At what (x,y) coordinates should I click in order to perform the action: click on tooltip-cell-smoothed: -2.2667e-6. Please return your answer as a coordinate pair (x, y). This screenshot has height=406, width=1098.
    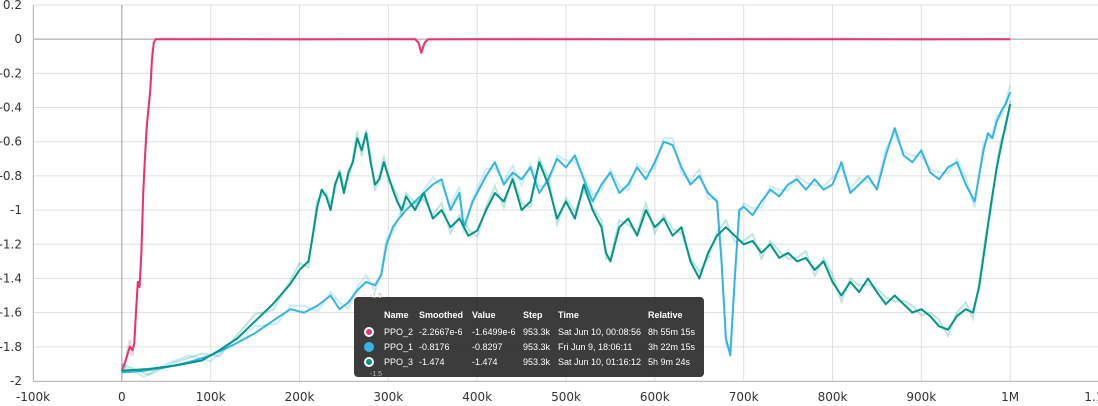
    Looking at the image, I should click on (441, 332).